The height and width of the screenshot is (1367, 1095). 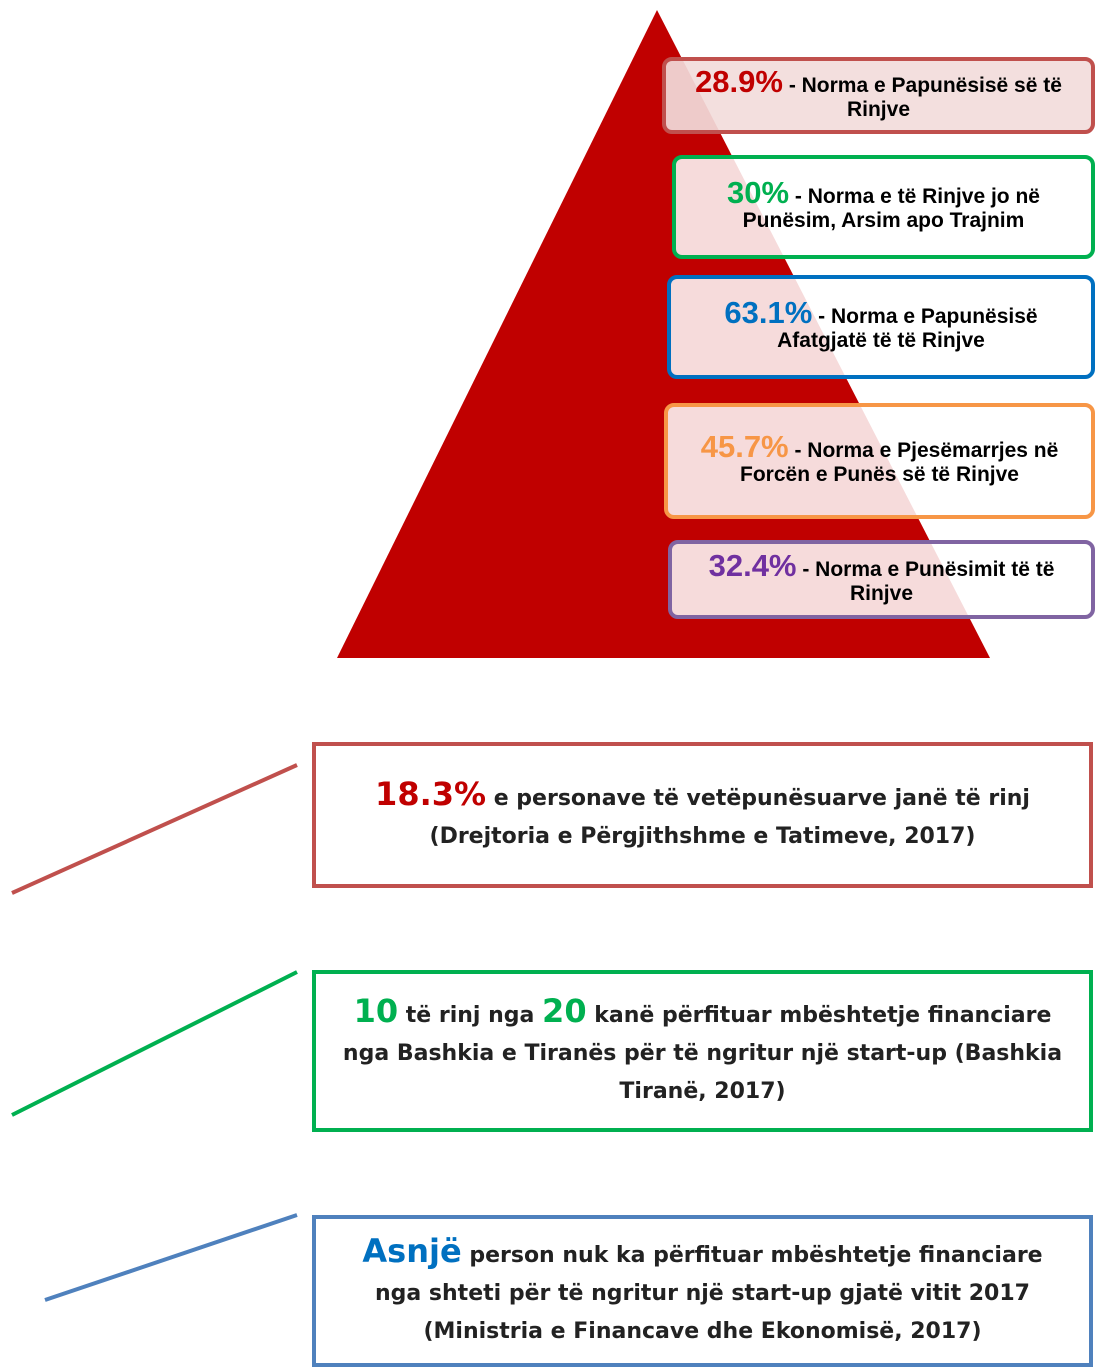 I want to click on stat-value: 28.9%, so click(x=739, y=81).